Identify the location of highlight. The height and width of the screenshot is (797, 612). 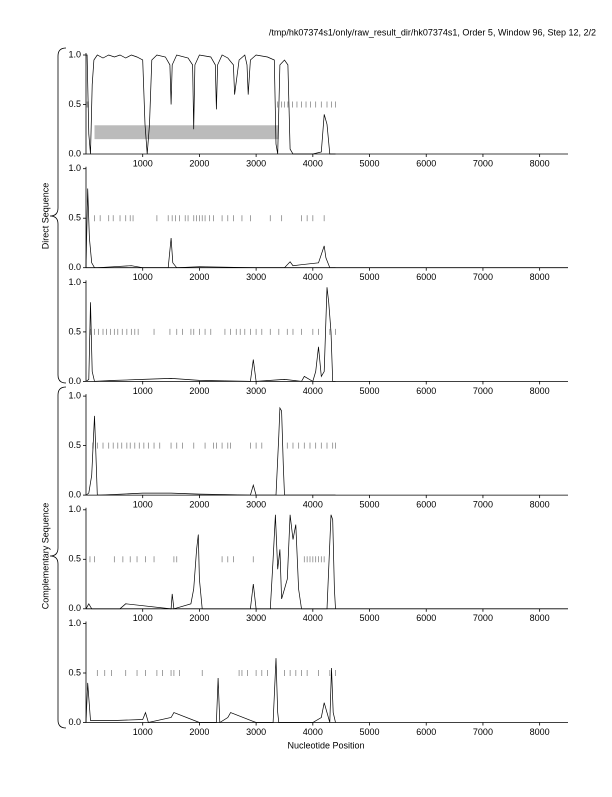
(186, 132).